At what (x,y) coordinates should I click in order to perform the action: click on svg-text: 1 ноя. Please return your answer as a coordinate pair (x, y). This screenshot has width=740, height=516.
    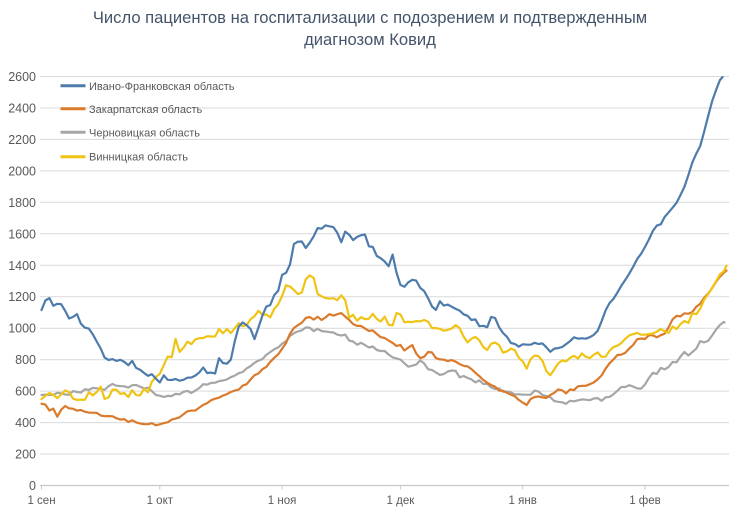
    Looking at the image, I should click on (282, 501).